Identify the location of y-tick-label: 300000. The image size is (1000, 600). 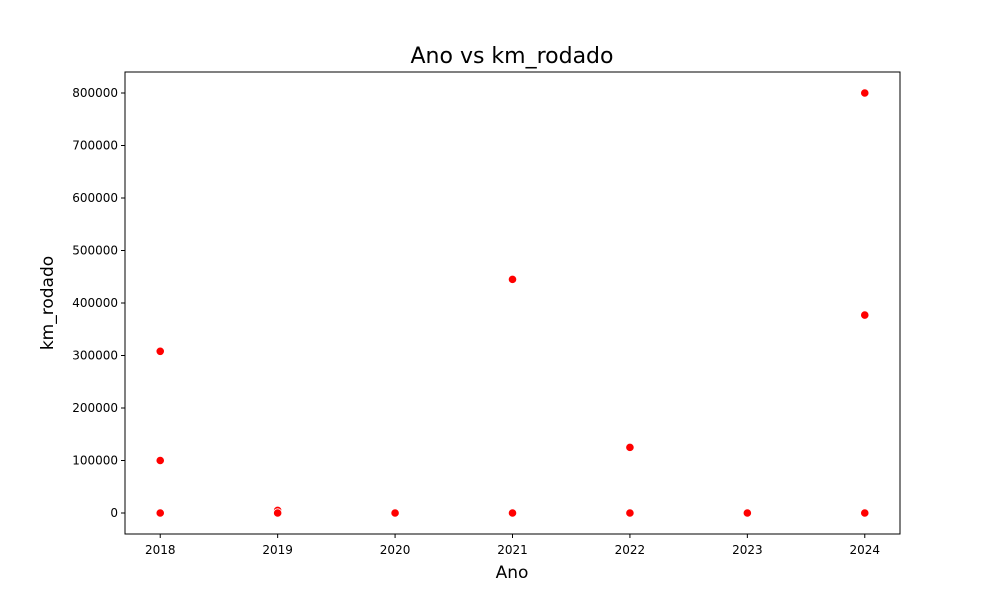
(95, 356).